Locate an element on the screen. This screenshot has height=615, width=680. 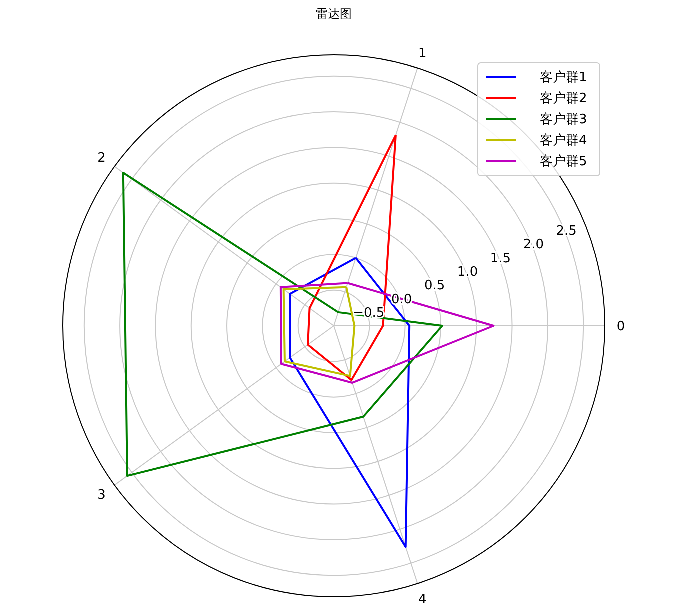
legend-label: 客户群2 is located at coordinates (564, 98).